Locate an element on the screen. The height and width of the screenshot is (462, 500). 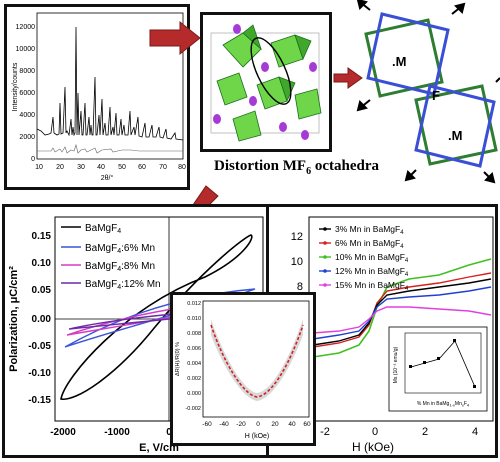
figure-caption: Distortion MF6 octahedra is located at coordinates (296, 167).